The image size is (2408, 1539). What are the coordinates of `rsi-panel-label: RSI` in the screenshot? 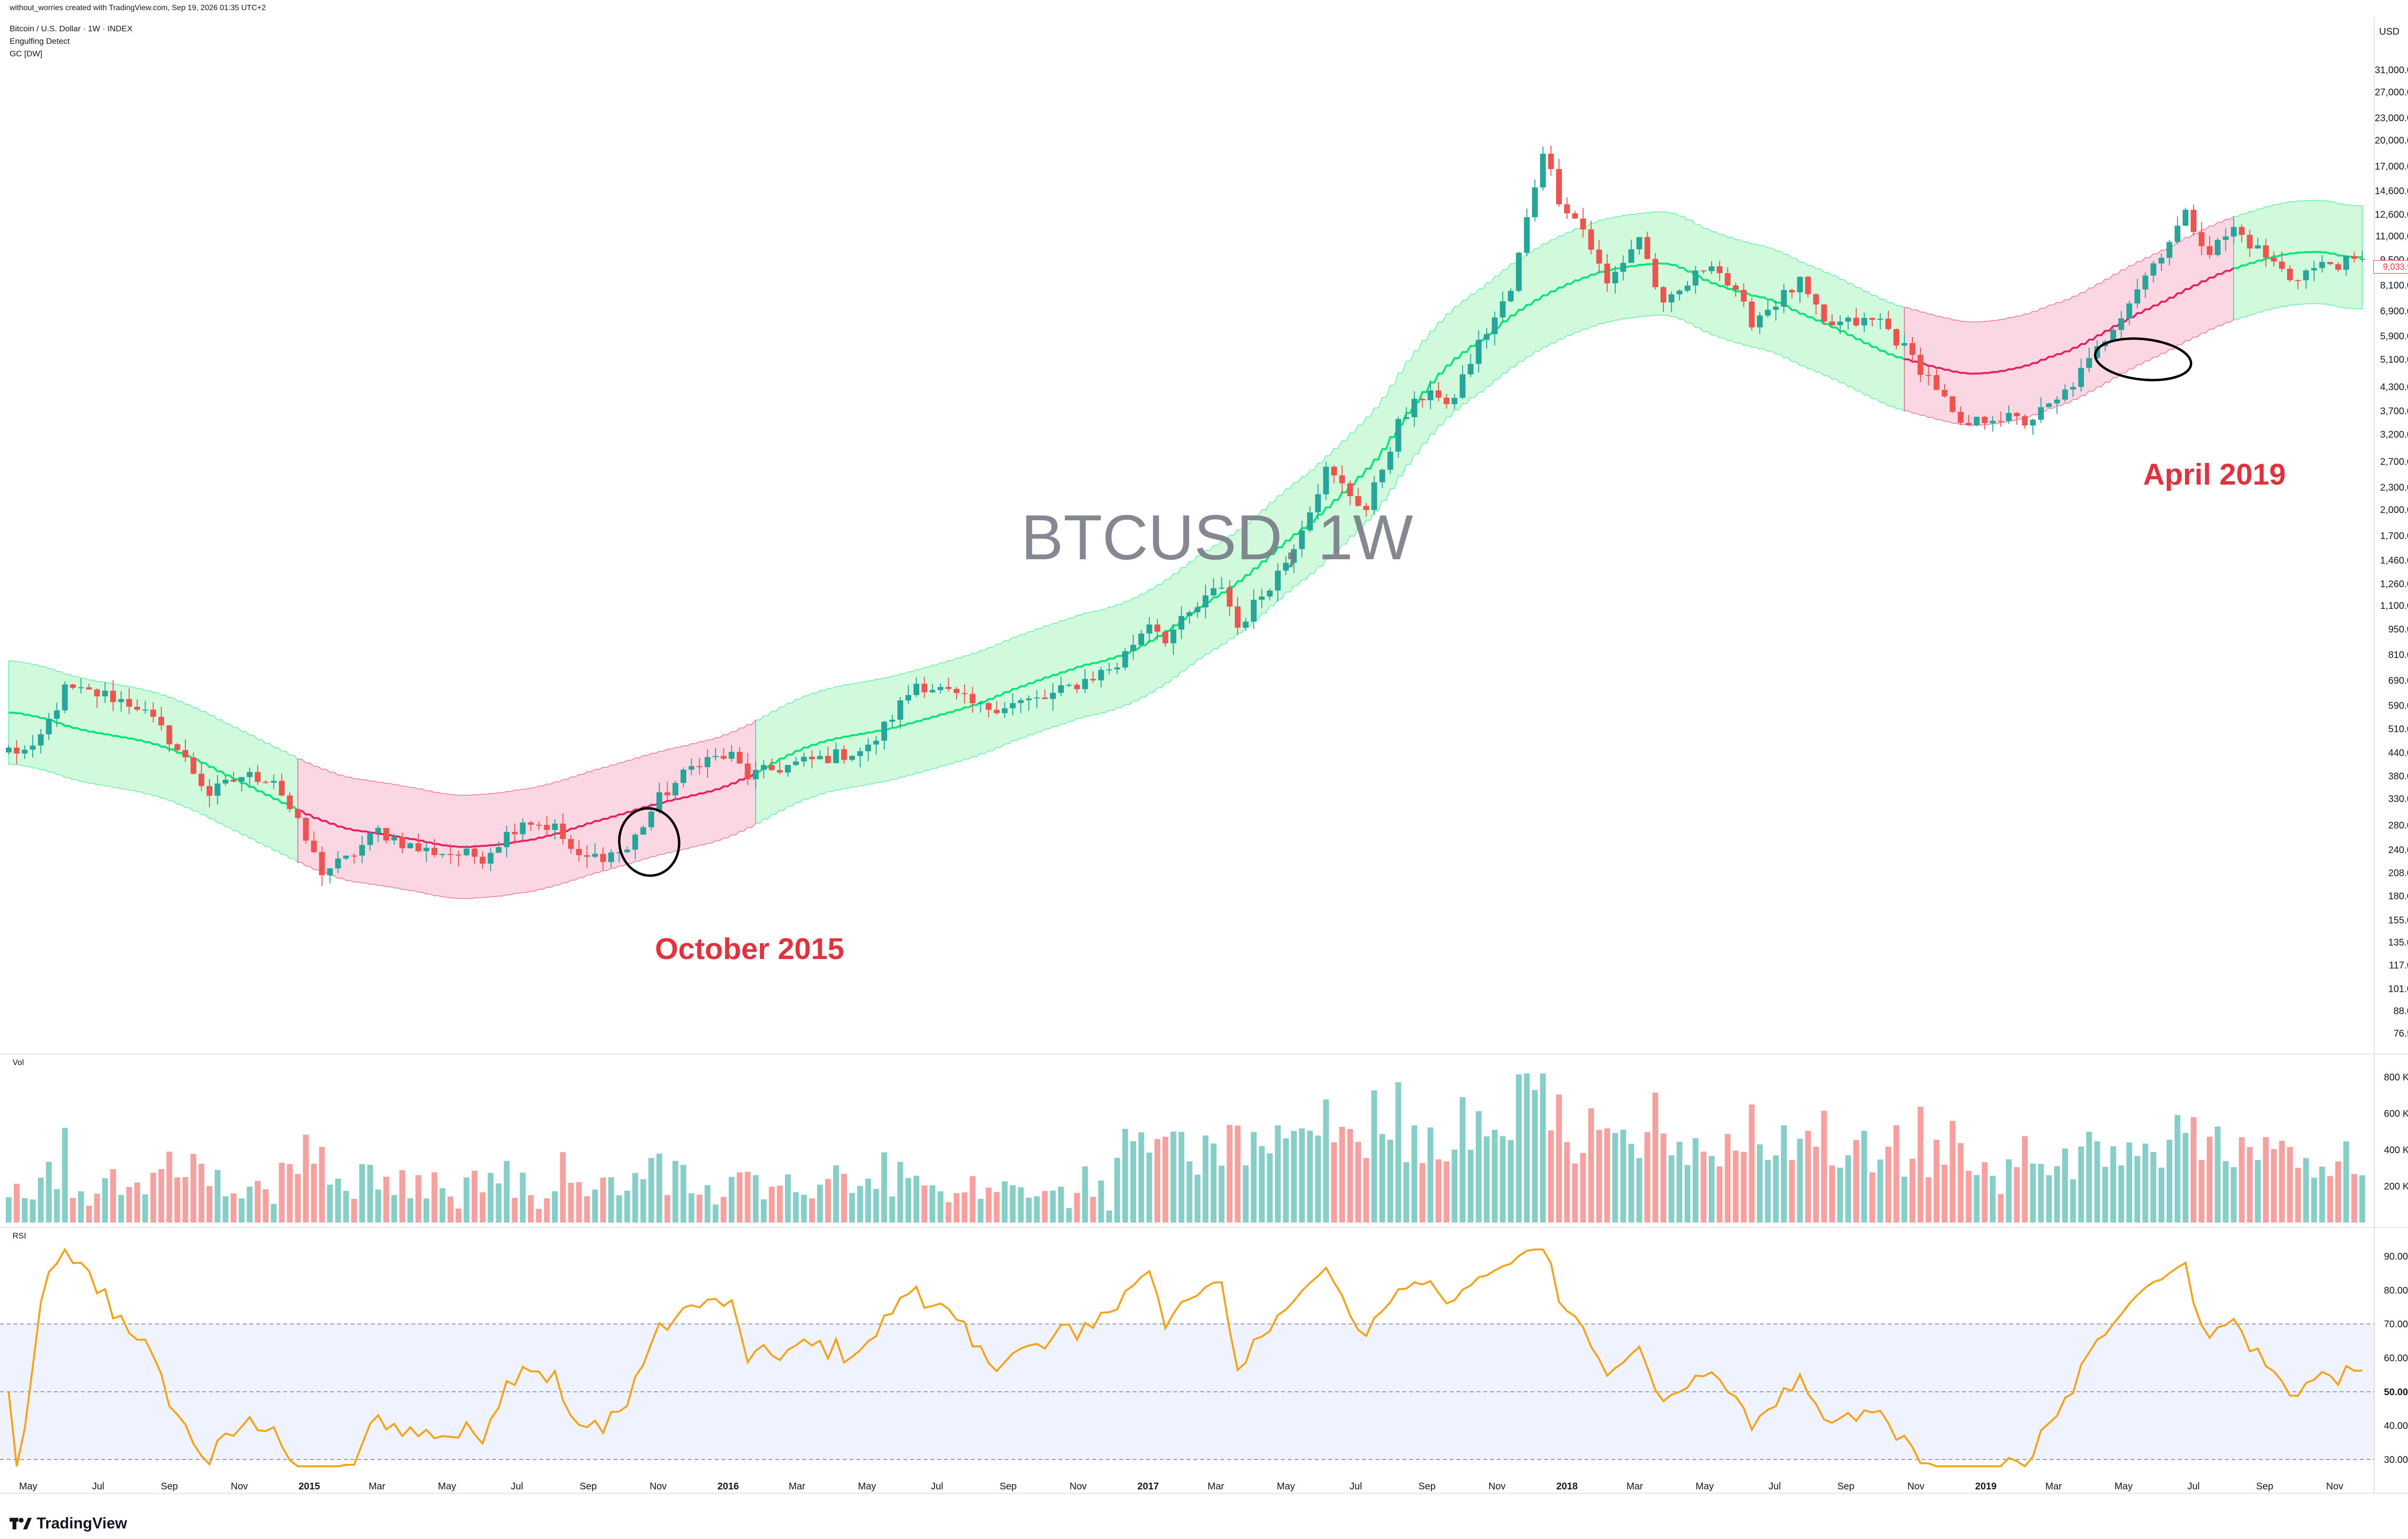 It's located at (19, 1235).